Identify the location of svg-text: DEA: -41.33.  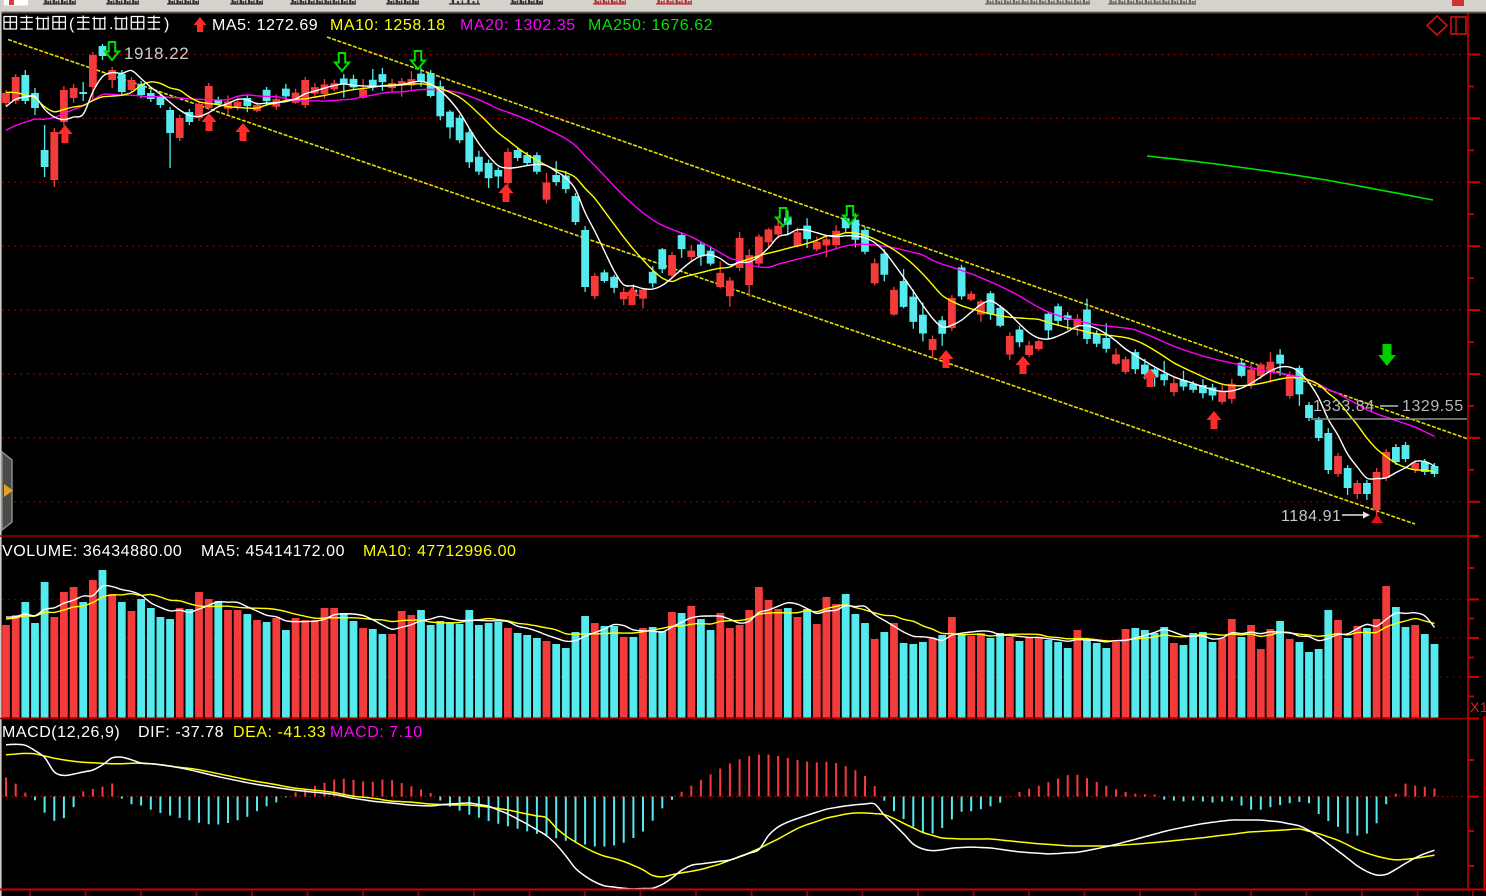
(279, 732).